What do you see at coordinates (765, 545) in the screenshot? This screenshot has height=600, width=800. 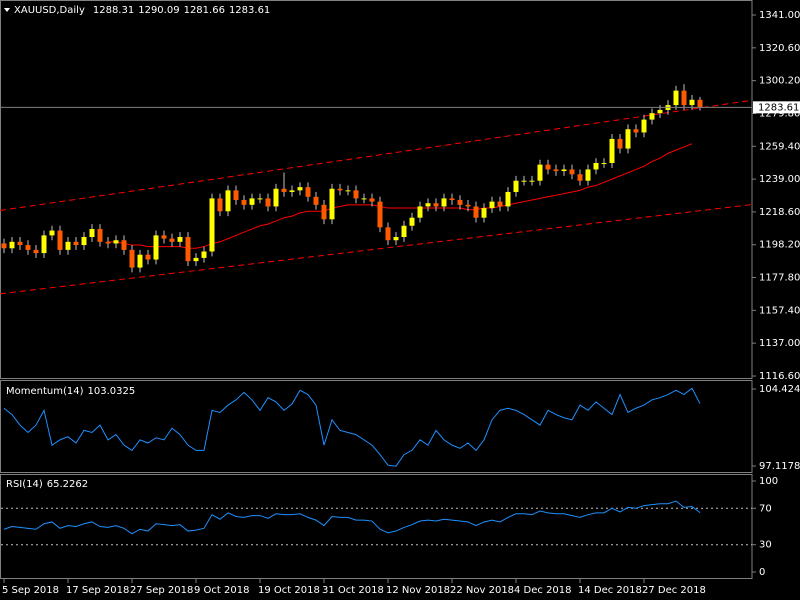 I see `y-tick-label: 30` at bounding box center [765, 545].